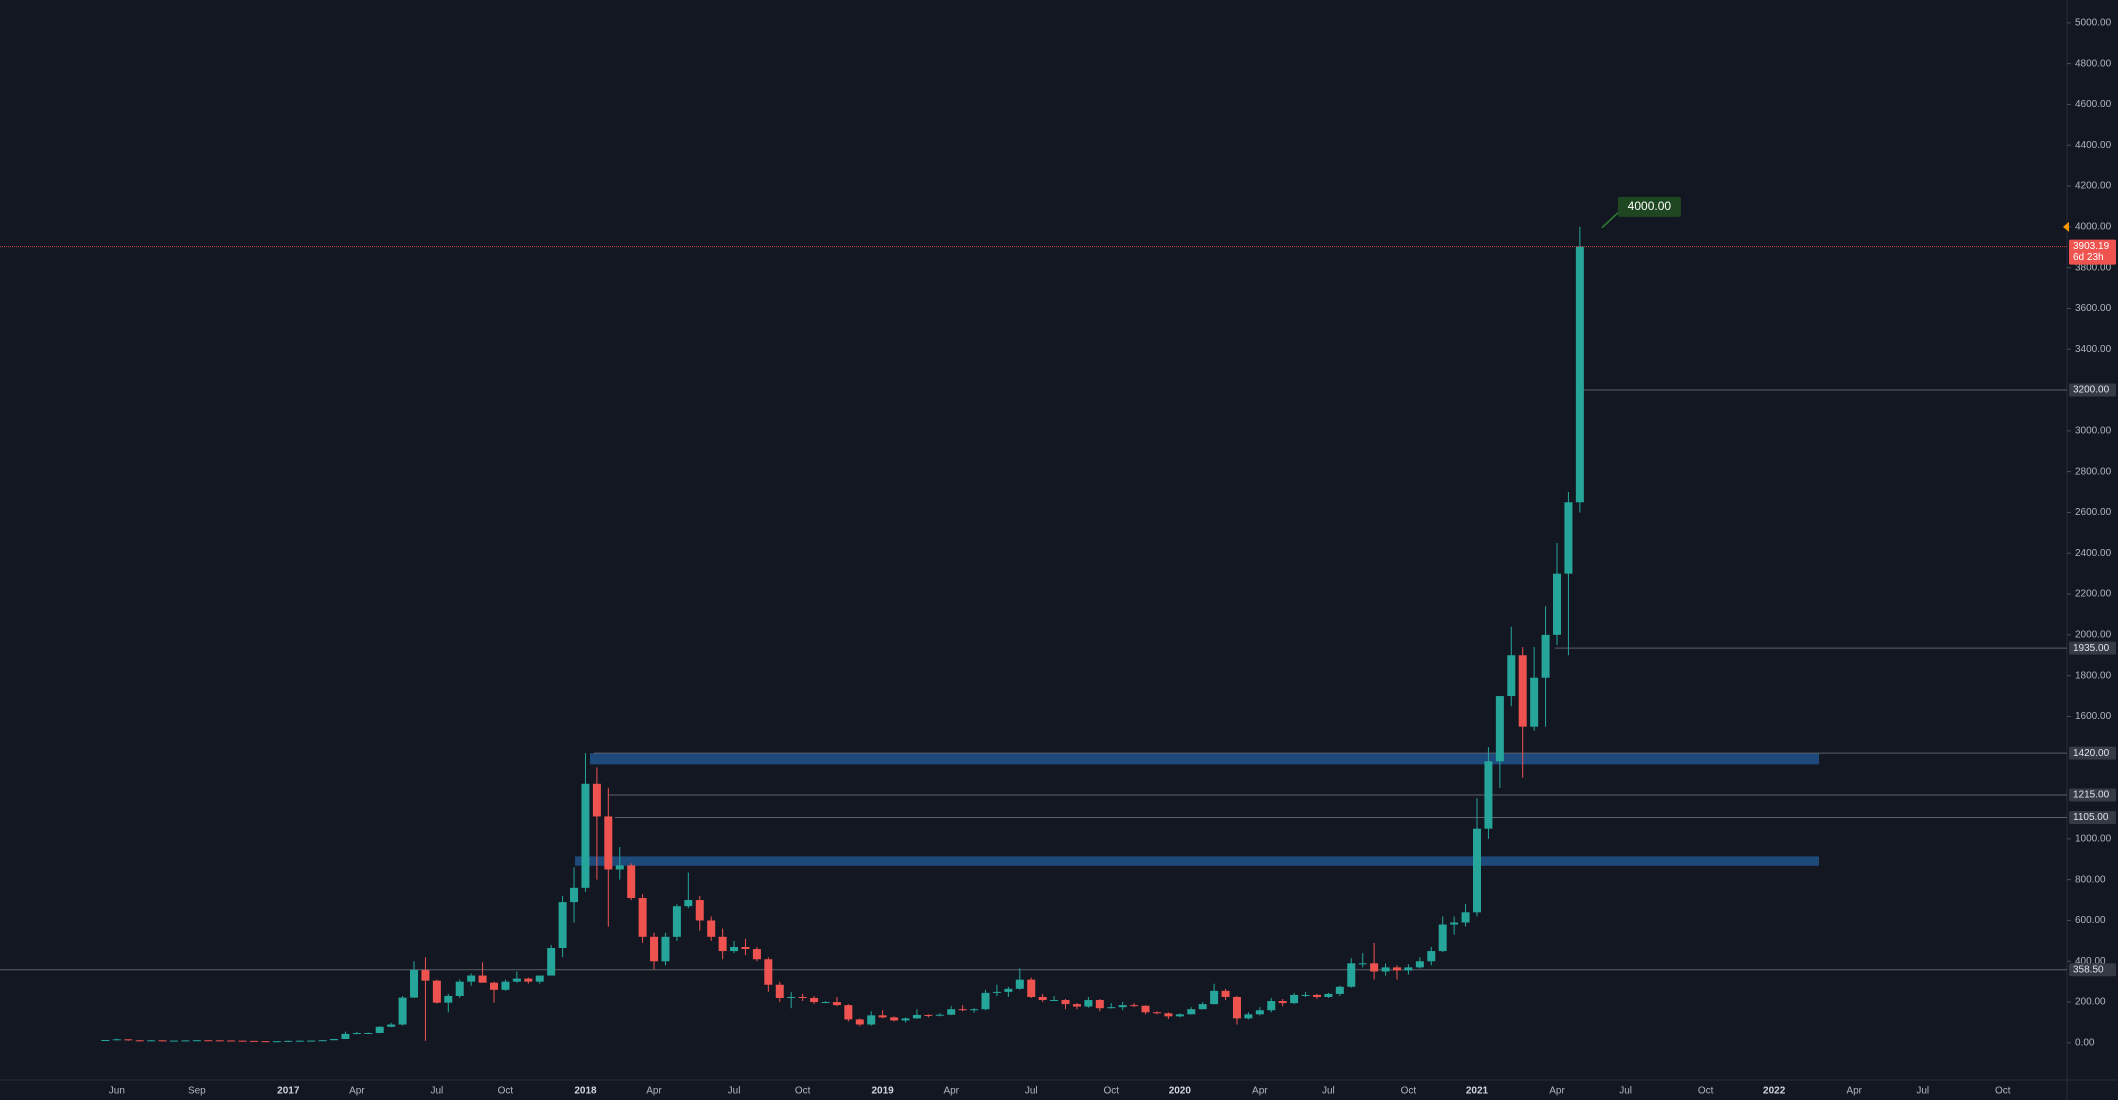 This screenshot has height=1100, width=2118. What do you see at coordinates (288, 1091) in the screenshot?
I see `x-tick-label: 2017` at bounding box center [288, 1091].